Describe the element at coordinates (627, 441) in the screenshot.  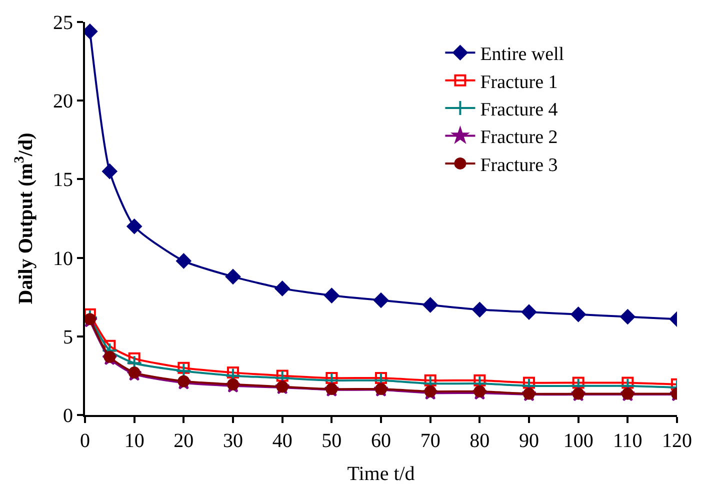
I see `x-tick-label: 110` at that location.